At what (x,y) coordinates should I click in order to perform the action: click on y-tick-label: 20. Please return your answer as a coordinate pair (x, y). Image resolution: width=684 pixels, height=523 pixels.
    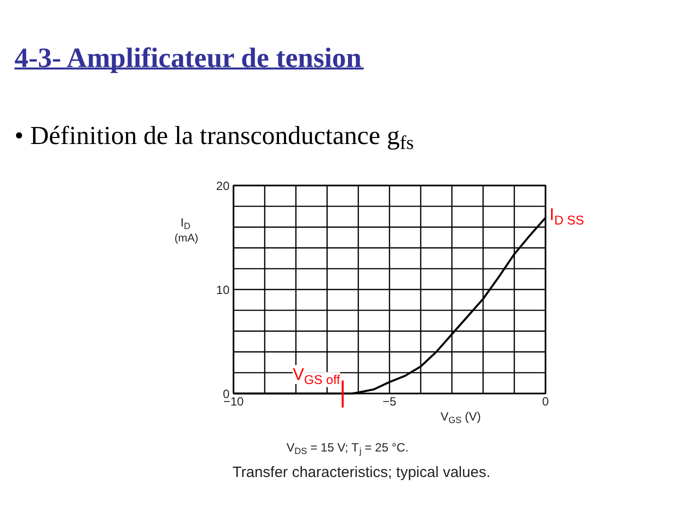
    Looking at the image, I should click on (223, 186).